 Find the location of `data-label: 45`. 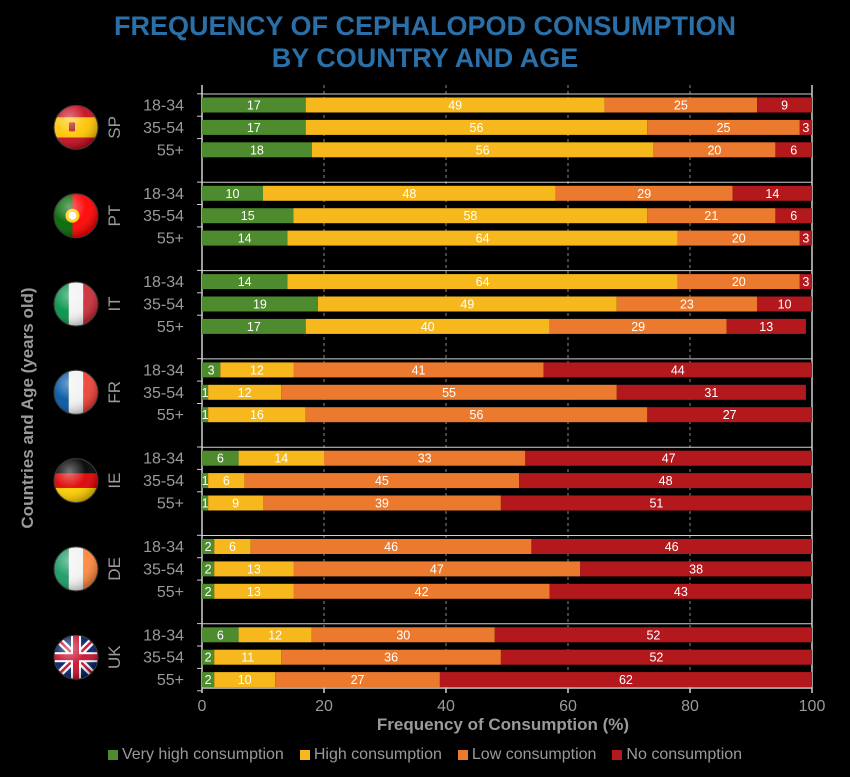

data-label: 45 is located at coordinates (382, 481).